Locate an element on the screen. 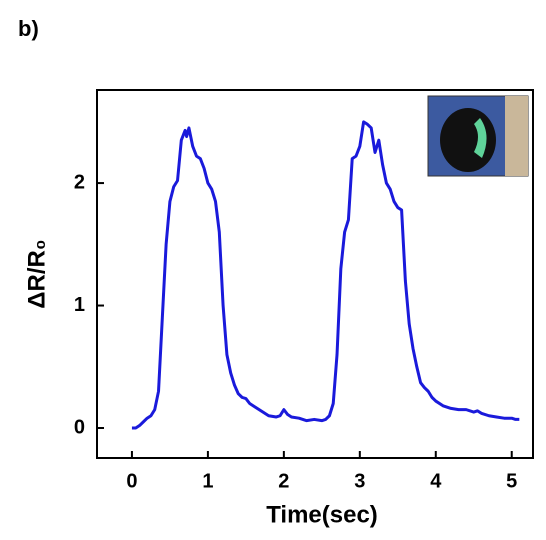 Image resolution: width=546 pixels, height=540 pixels. x-tick-label: 4 is located at coordinates (436, 481).